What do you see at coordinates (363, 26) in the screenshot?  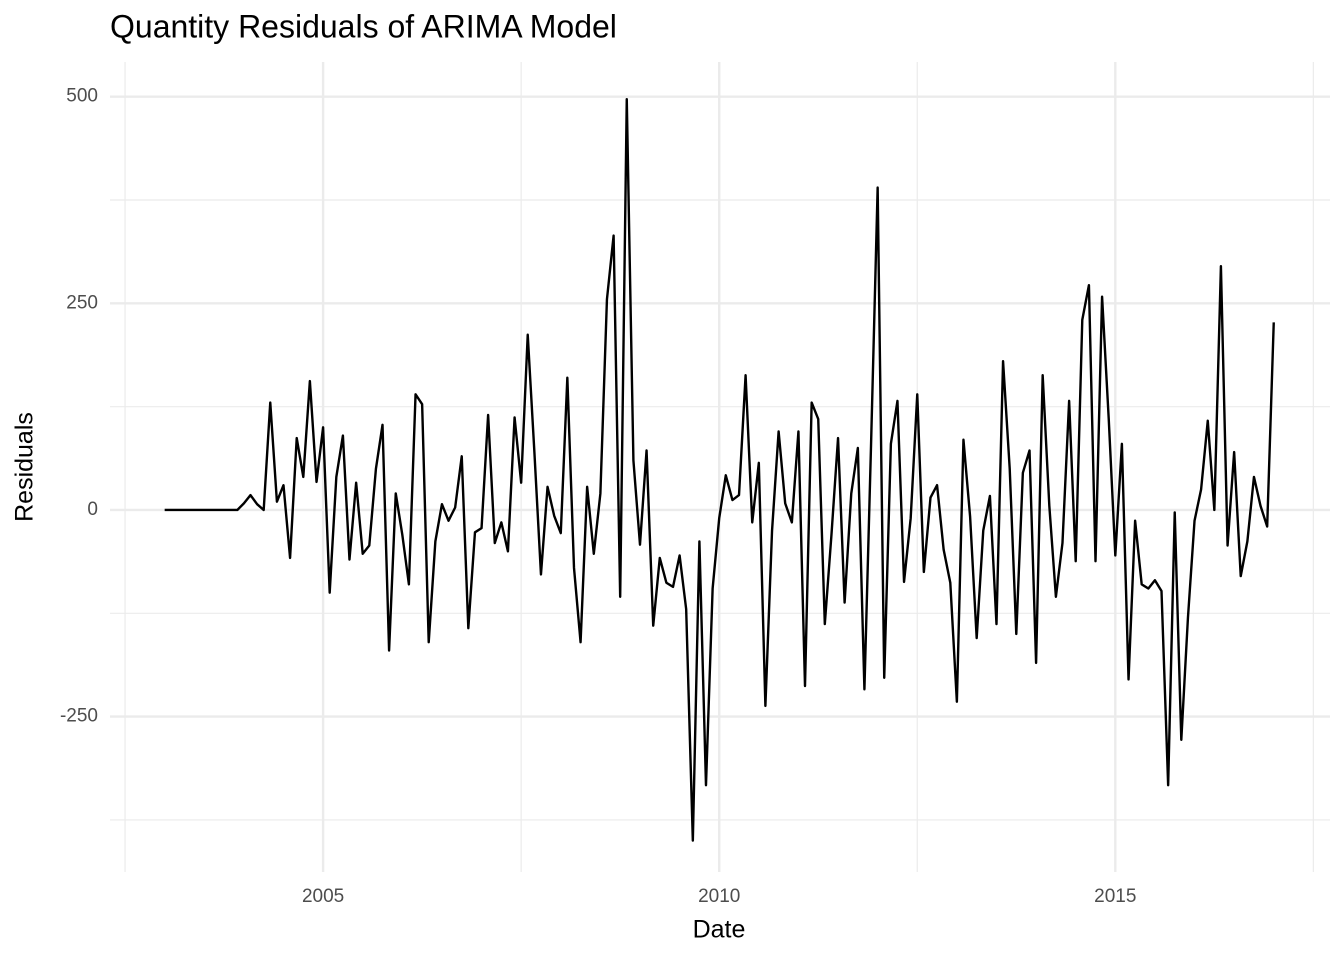 I see `chart-title: Quantity Residuals of ARIMA Model` at bounding box center [363, 26].